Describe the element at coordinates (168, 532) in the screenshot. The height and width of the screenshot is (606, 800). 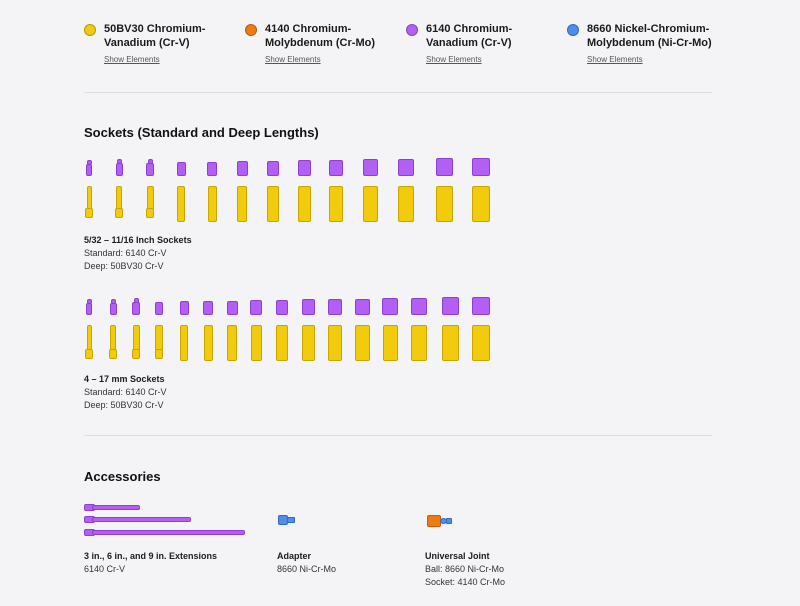
I see `extension-9in` at that location.